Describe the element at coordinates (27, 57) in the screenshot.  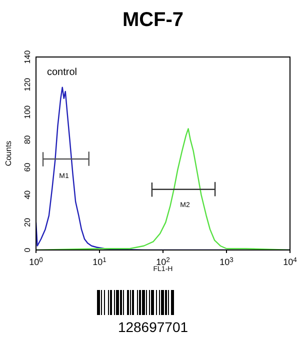
I see `y-tick-label: 140` at that location.